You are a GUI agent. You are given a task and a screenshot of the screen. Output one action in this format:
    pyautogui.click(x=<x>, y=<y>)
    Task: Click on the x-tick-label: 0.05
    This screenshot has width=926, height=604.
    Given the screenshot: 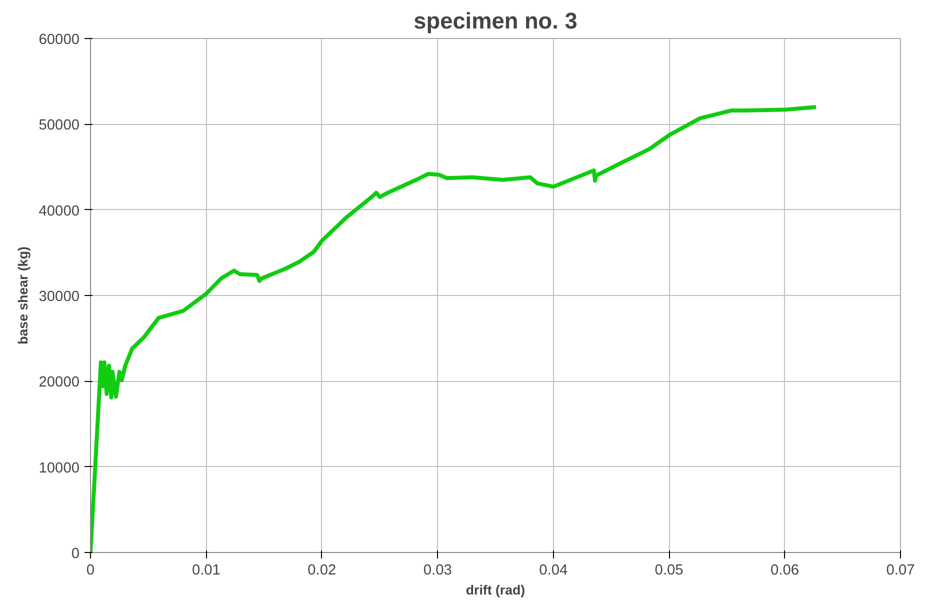 What is the action you would take?
    pyautogui.click(x=669, y=570)
    